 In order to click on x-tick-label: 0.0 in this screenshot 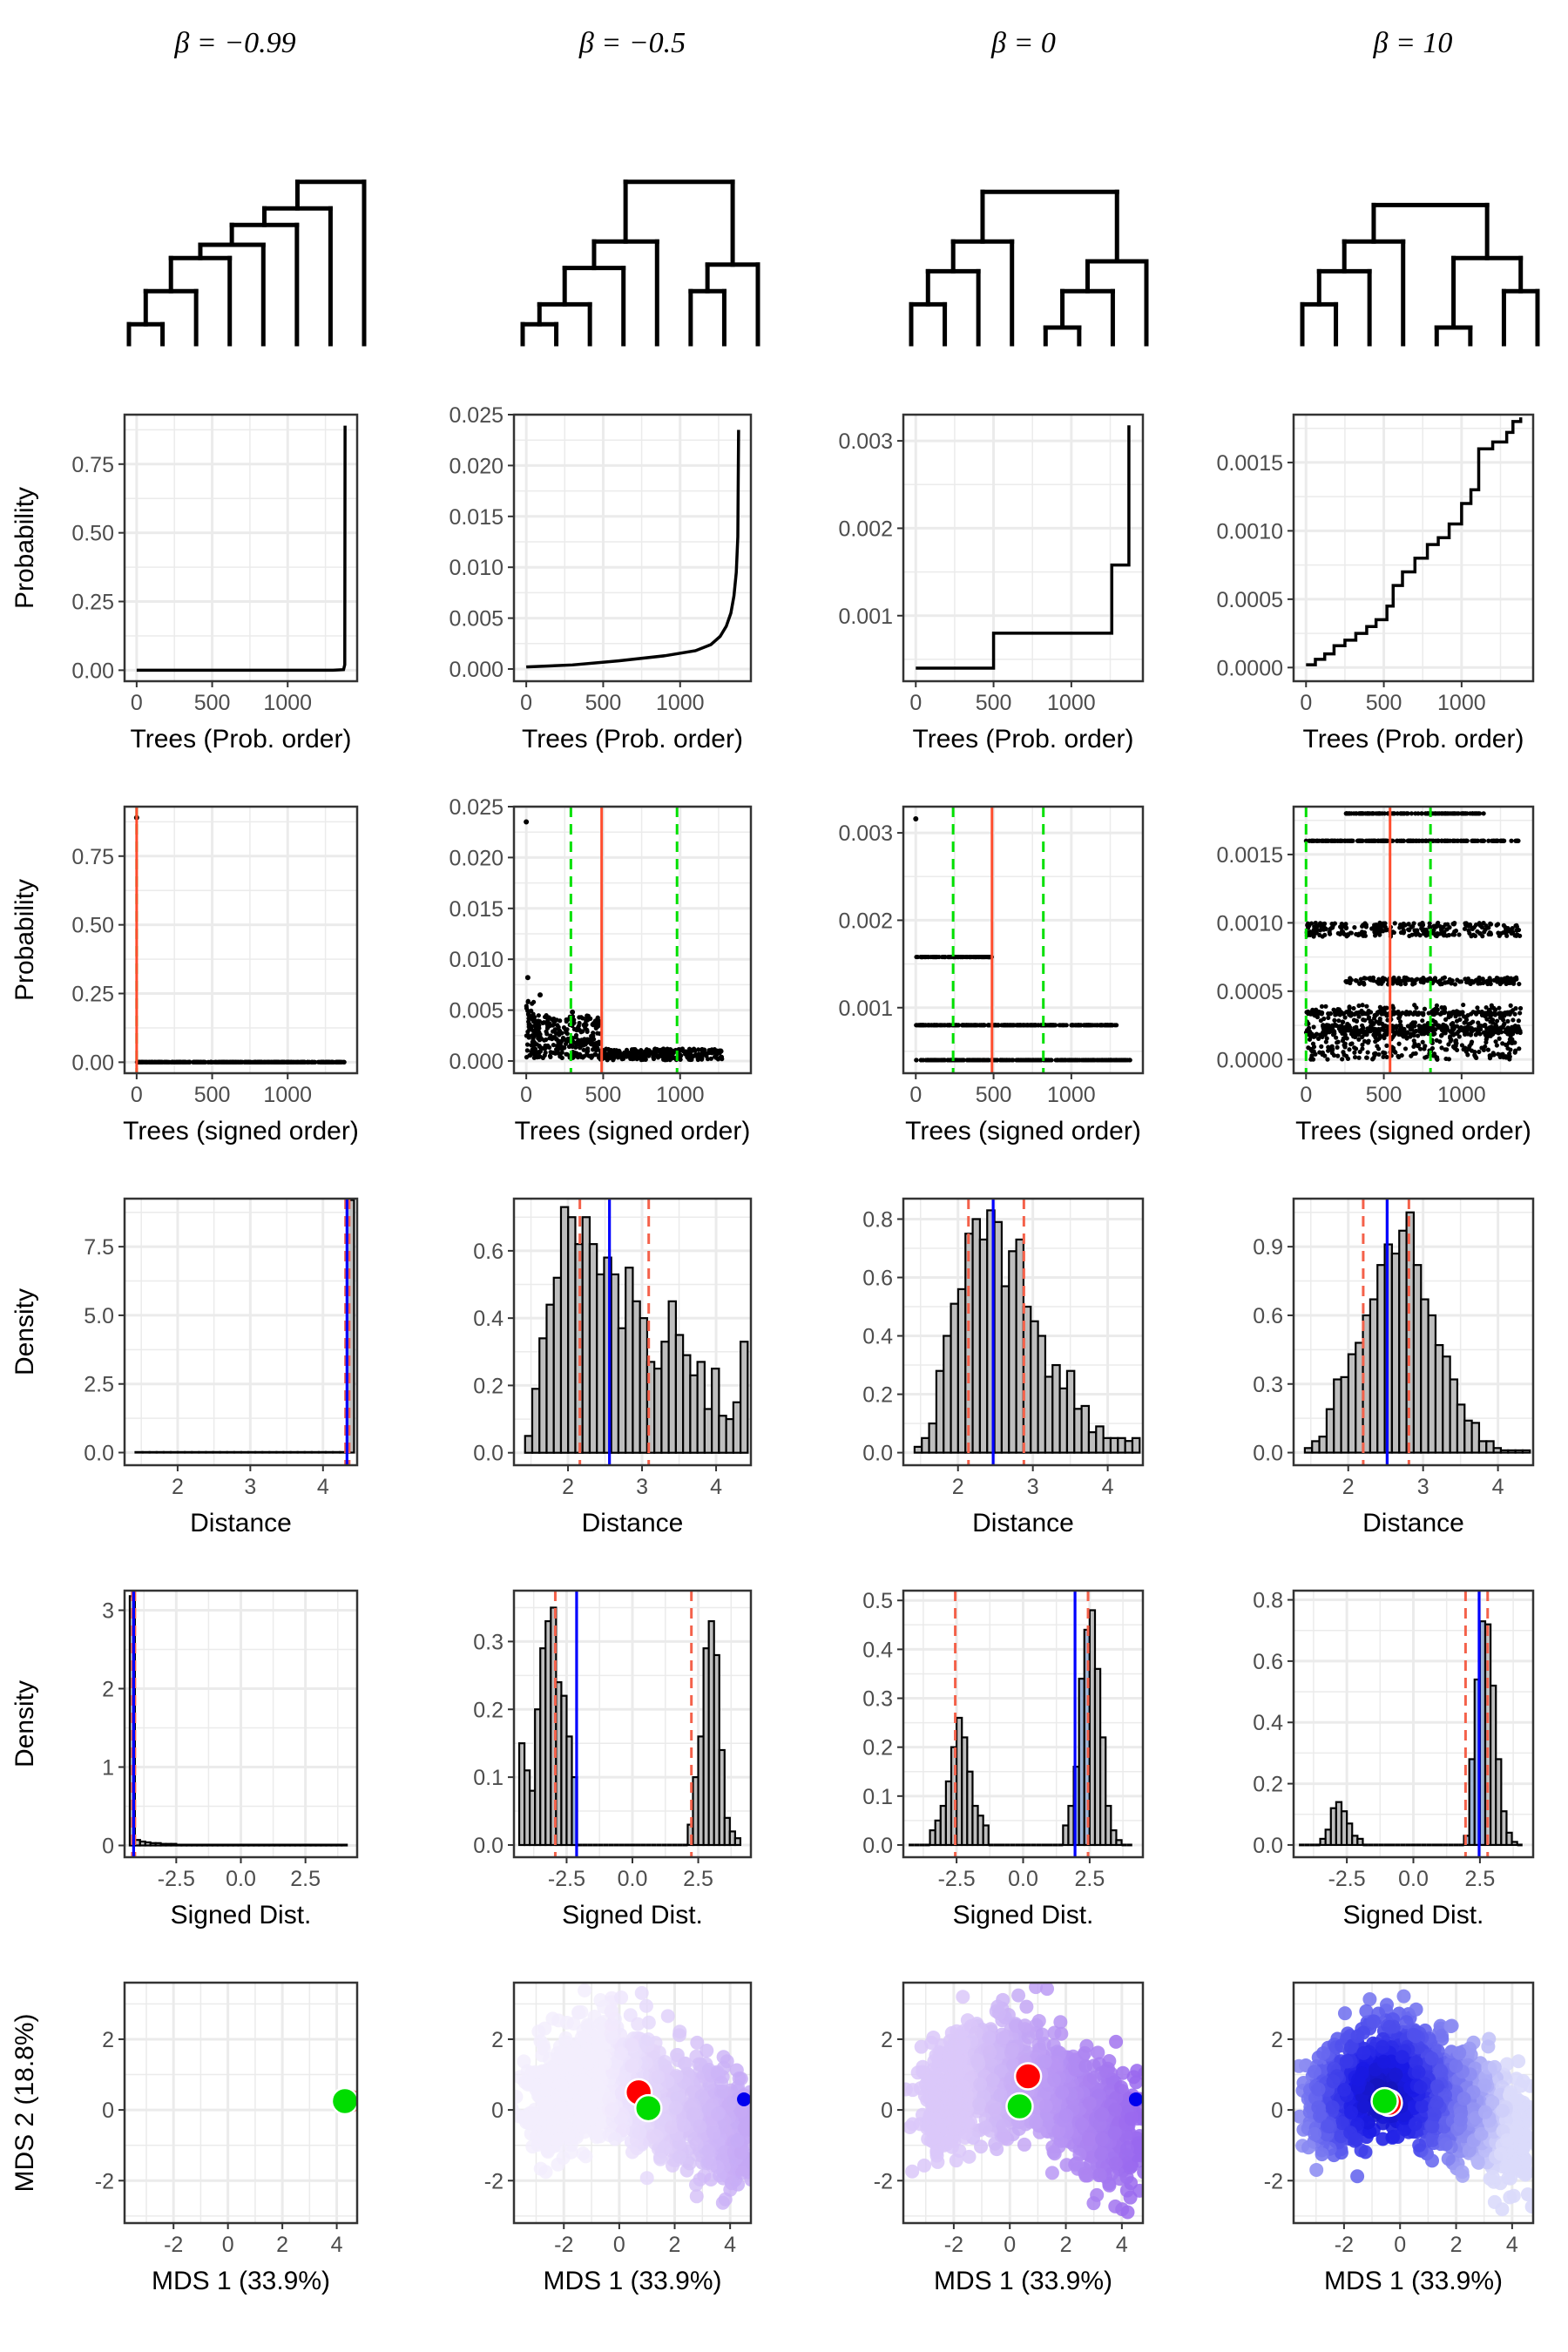, I will do `click(1023, 1879)`.